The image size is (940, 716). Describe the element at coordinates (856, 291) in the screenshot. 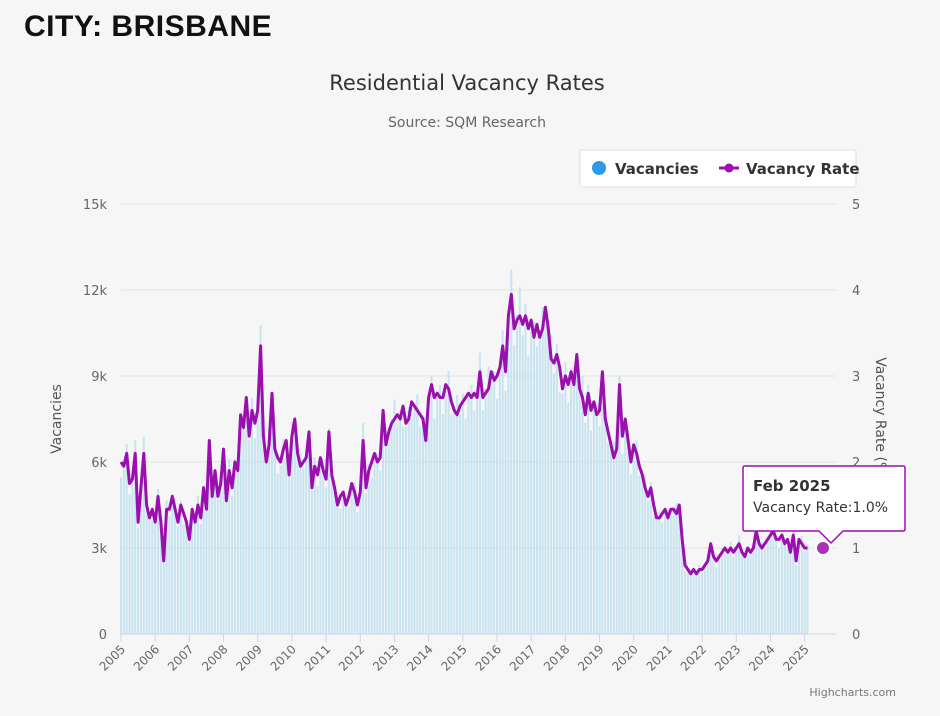

I see `y-right-tick-label: 4` at that location.